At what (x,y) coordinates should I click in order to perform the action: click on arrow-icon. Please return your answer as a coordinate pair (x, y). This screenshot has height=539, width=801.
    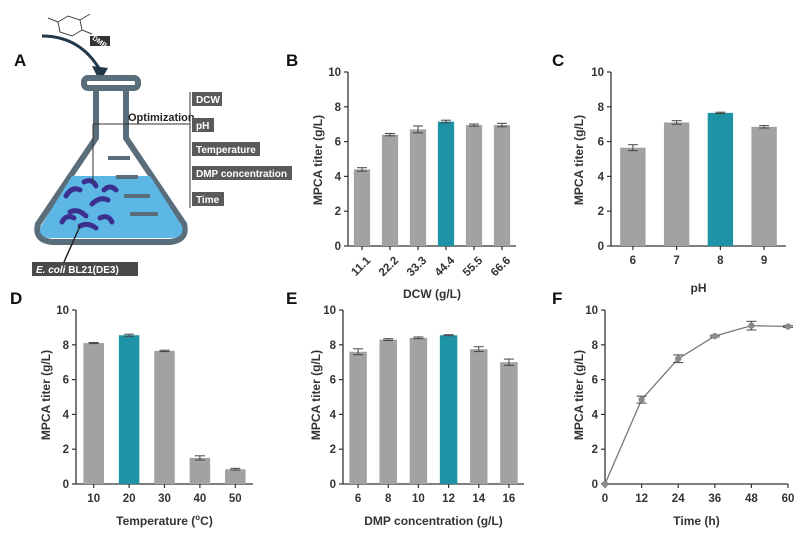
    Looking at the image, I should click on (71, 52).